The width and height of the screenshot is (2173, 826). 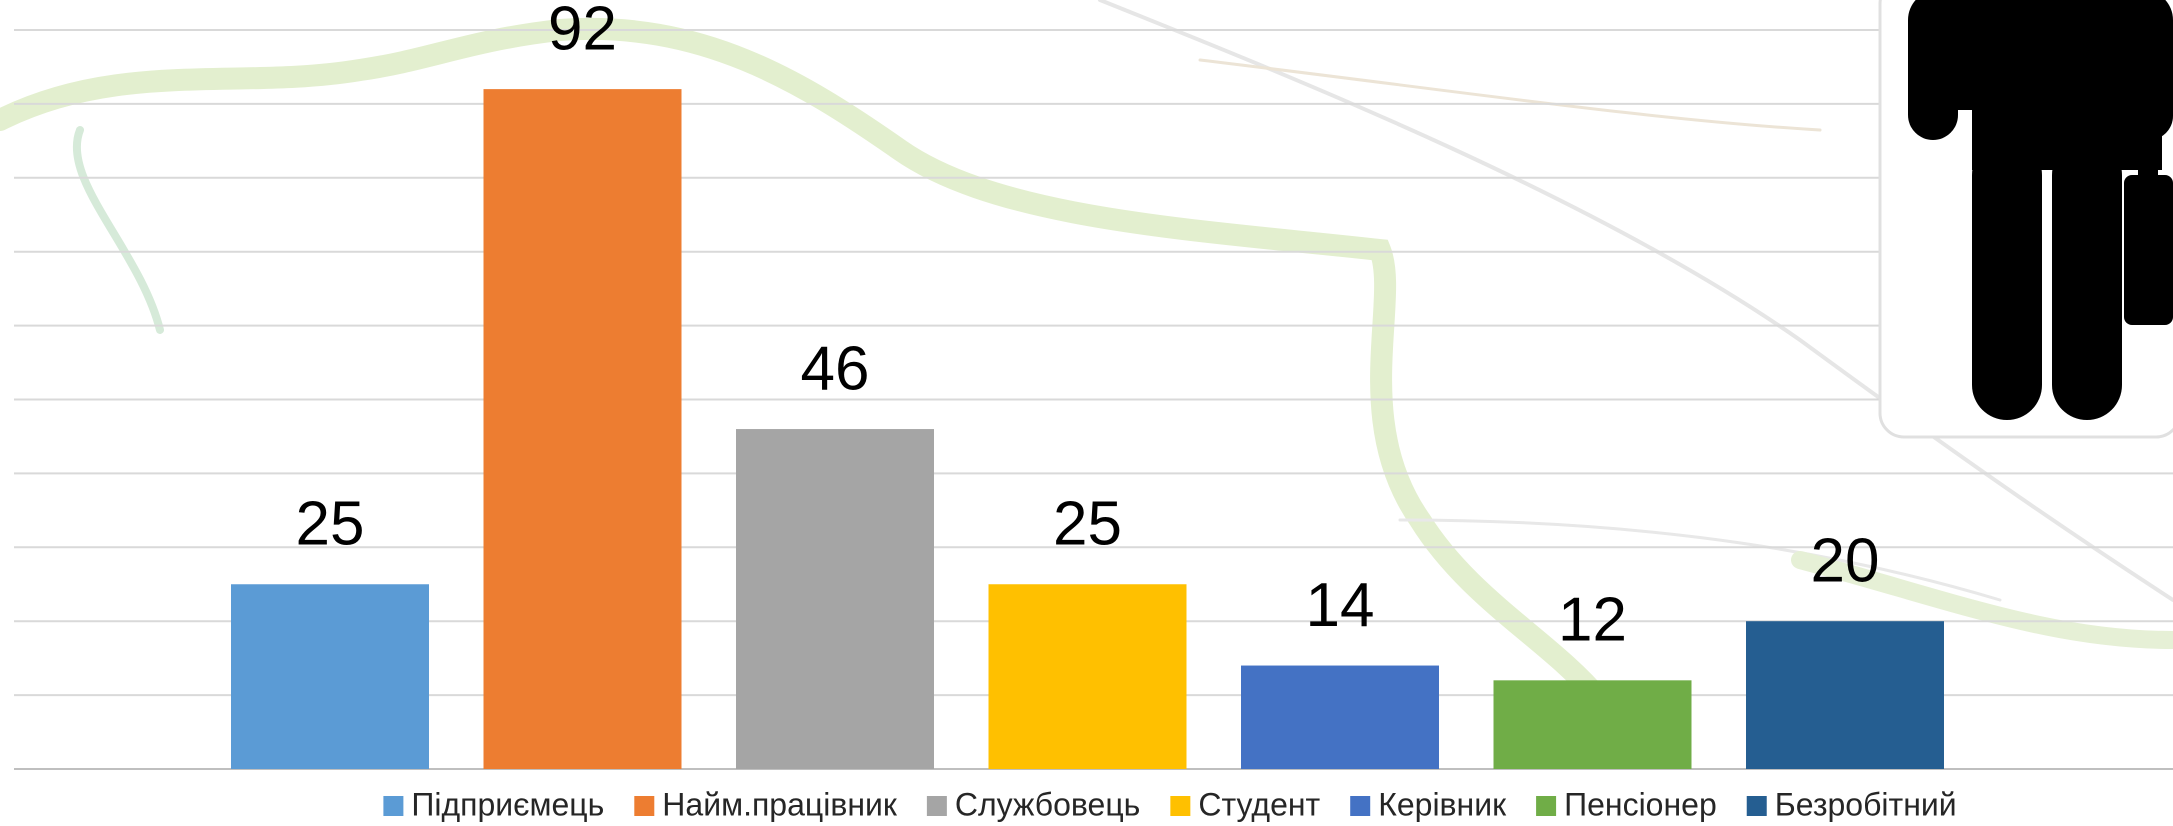 What do you see at coordinates (1592, 620) in the screenshot?
I see `data-label: 12` at bounding box center [1592, 620].